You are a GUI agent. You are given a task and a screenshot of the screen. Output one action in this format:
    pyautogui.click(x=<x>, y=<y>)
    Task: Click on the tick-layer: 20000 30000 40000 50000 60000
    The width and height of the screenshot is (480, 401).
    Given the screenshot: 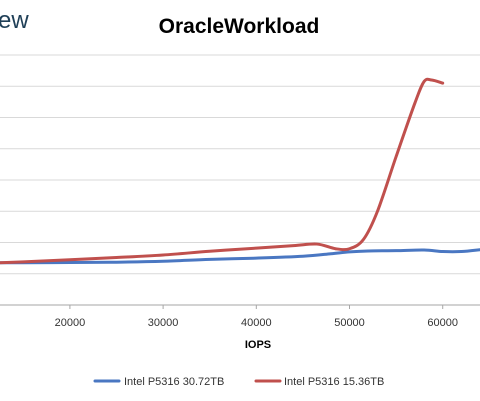 What is the action you would take?
    pyautogui.click(x=256, y=317)
    